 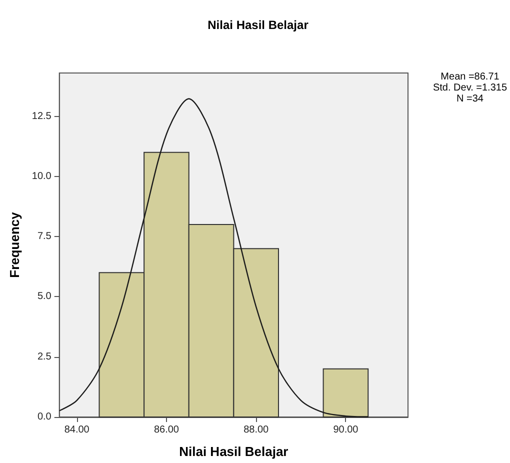 What do you see at coordinates (470, 99) in the screenshot?
I see `text: N =34` at bounding box center [470, 99].